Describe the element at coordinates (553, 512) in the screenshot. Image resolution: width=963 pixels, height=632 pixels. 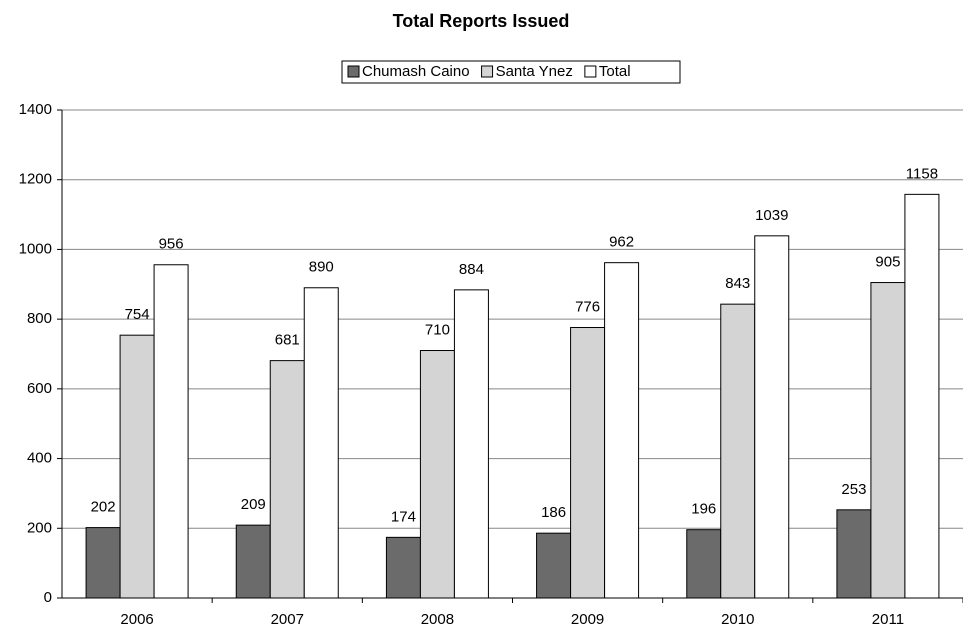
I see `data-label: 186` at that location.